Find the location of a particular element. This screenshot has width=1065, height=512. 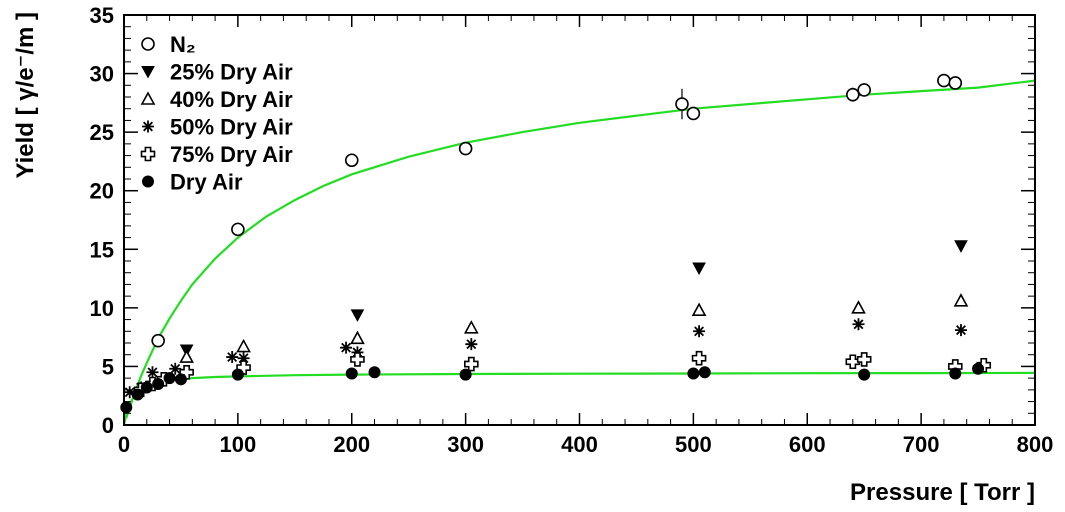

x-tick-label: 400 is located at coordinates (579, 444).